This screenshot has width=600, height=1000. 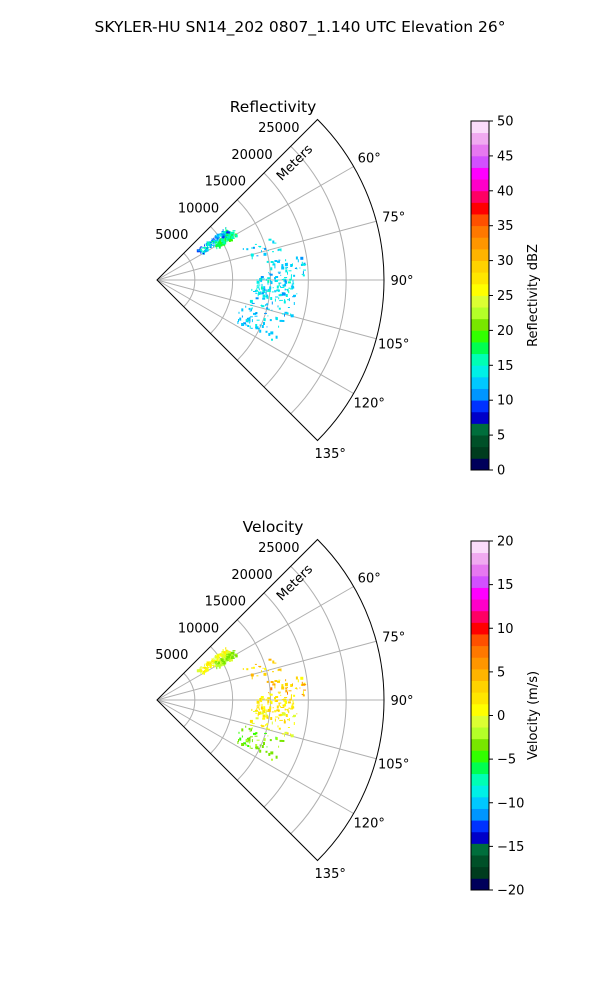 I want to click on range-tick-label: 25000, so click(x=278, y=548).